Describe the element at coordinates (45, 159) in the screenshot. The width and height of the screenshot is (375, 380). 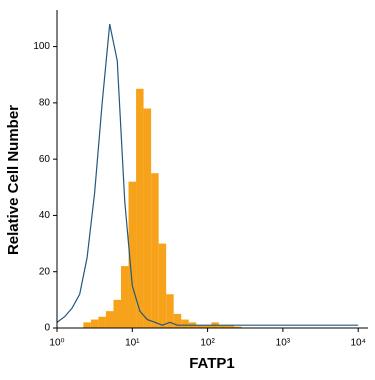
I see `y-tick-label: 60` at that location.